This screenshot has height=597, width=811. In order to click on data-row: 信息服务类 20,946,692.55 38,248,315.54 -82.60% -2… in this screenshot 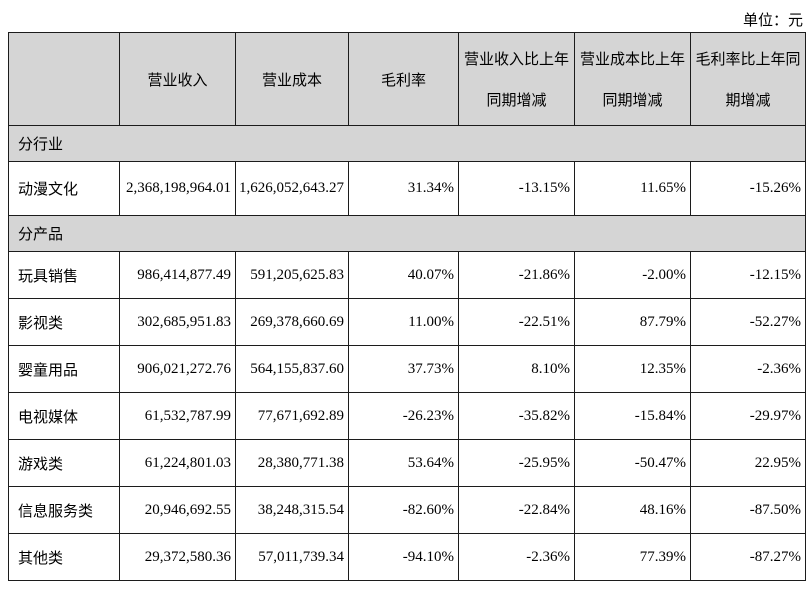, I will do `click(407, 510)`.